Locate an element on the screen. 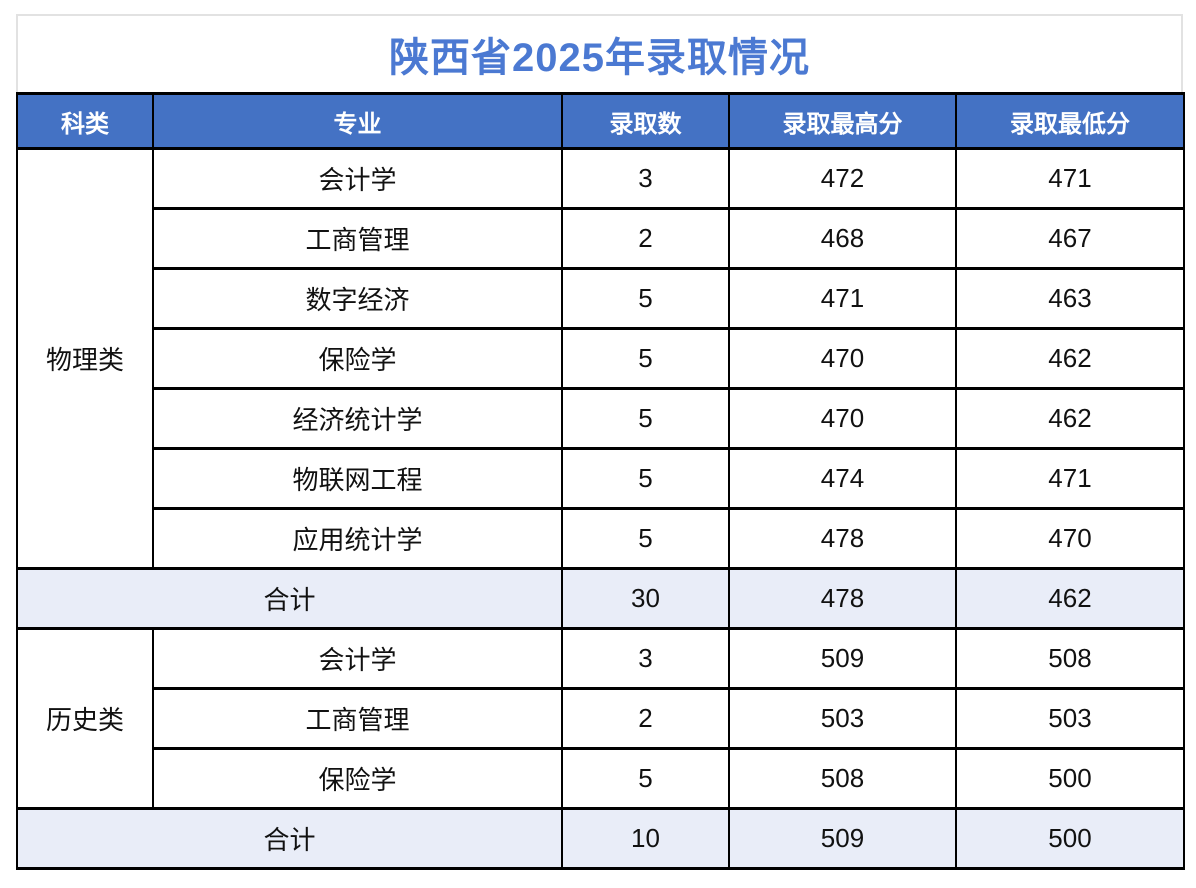 The width and height of the screenshot is (1196, 888). total-min-score-cell: 500 is located at coordinates (1070, 838).